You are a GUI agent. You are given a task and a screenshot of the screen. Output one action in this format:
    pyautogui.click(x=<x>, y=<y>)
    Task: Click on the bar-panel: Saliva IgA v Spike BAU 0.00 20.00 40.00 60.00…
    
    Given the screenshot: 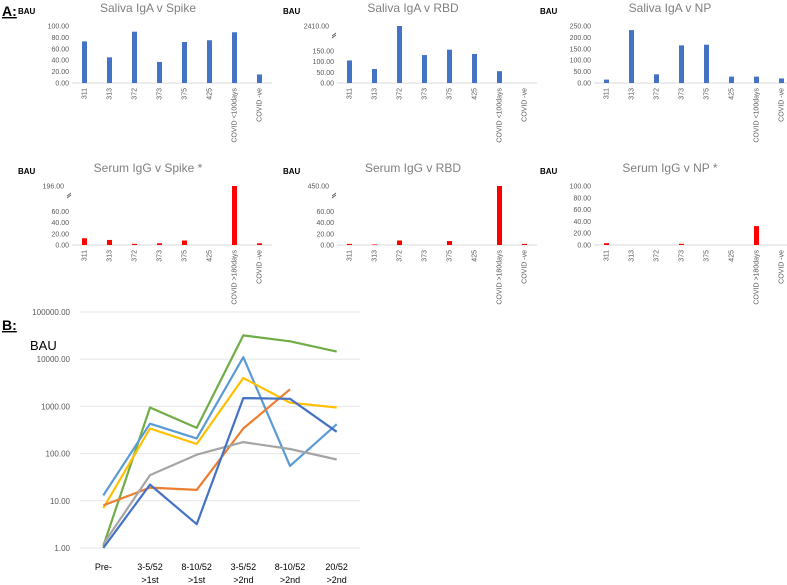 What is the action you would take?
    pyautogui.click(x=145, y=72)
    